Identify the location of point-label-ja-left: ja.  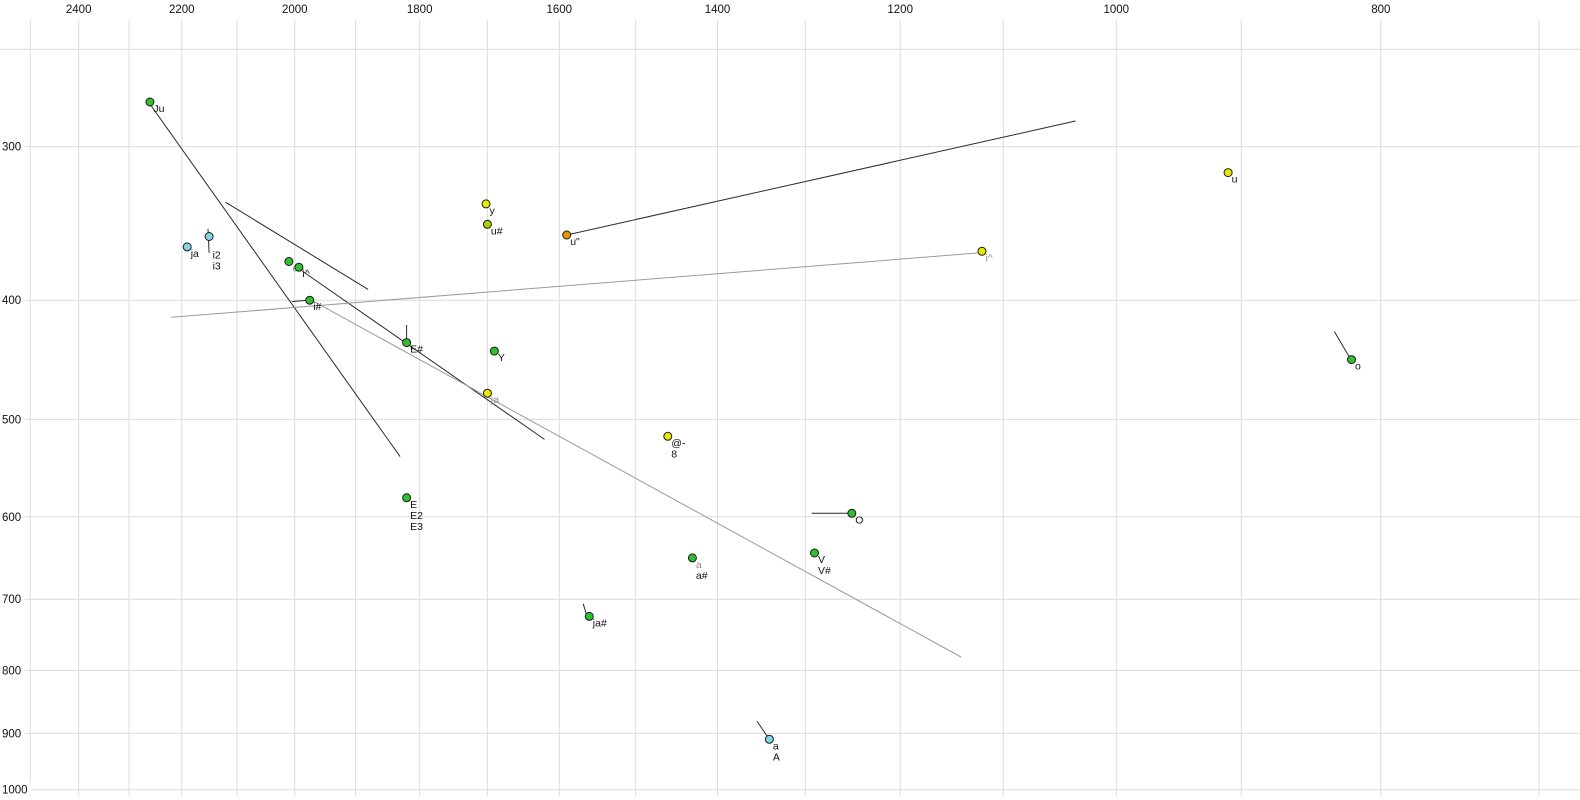
(194, 254).